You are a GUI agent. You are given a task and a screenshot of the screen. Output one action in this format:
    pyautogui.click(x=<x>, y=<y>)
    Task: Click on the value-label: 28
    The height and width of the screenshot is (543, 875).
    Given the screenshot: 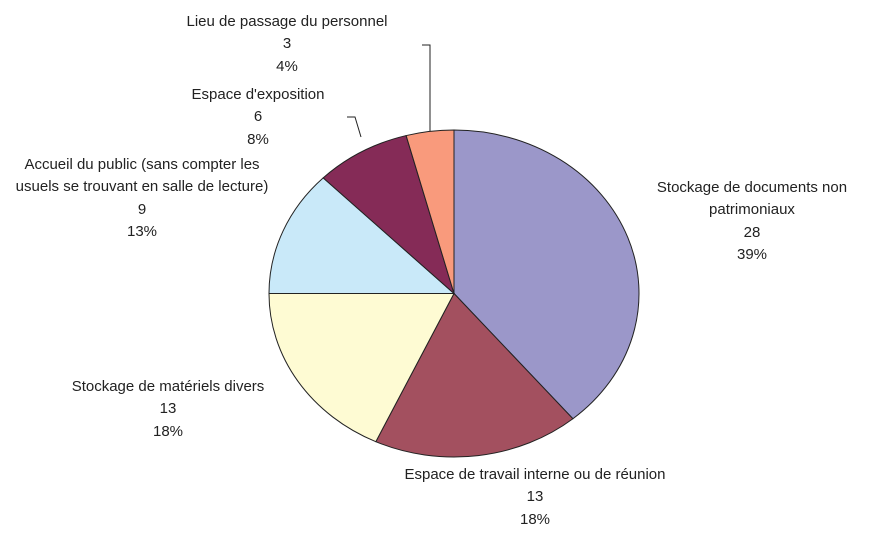 What is the action you would take?
    pyautogui.click(x=752, y=232)
    